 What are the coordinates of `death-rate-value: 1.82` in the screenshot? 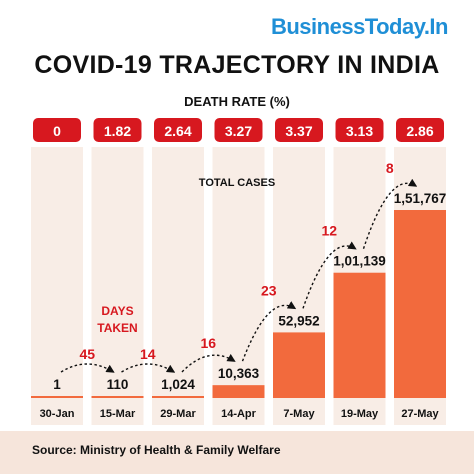 It's located at (117, 131).